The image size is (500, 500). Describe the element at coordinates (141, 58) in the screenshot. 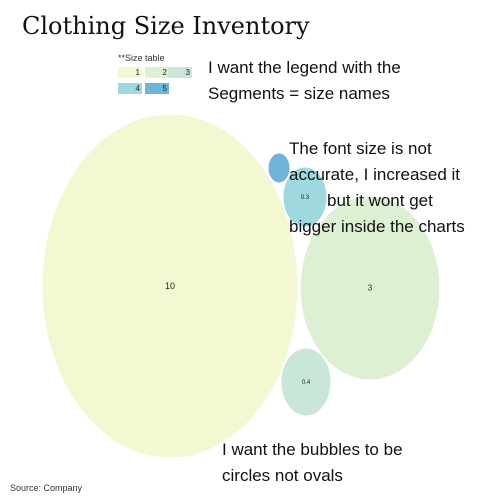

I see `legend-title: **Size table` at that location.